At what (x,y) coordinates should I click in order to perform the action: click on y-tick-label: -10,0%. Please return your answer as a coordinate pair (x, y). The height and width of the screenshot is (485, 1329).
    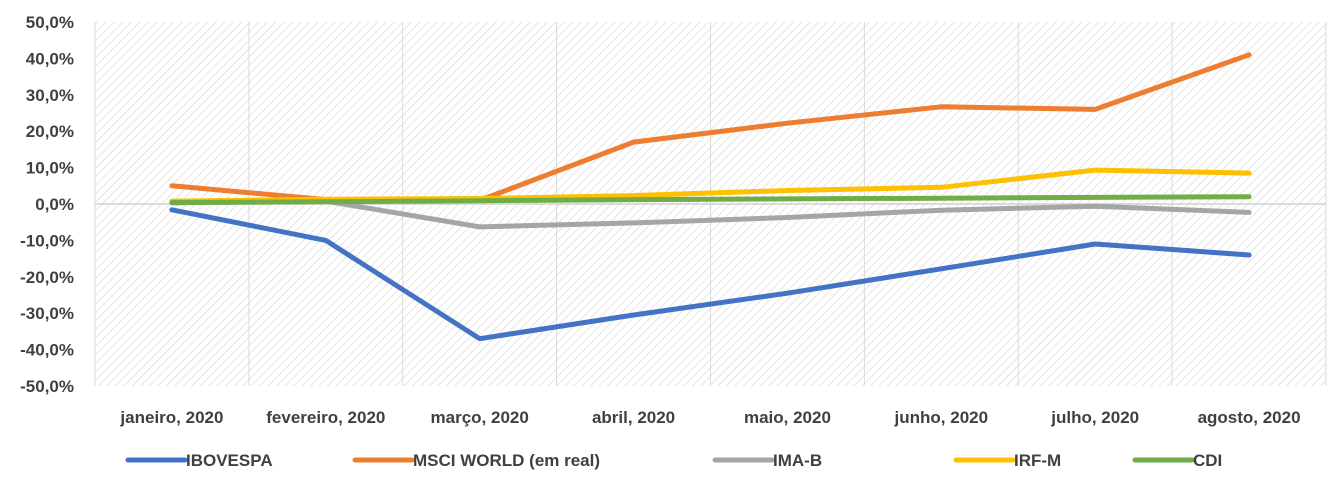
    Looking at the image, I should click on (47, 240).